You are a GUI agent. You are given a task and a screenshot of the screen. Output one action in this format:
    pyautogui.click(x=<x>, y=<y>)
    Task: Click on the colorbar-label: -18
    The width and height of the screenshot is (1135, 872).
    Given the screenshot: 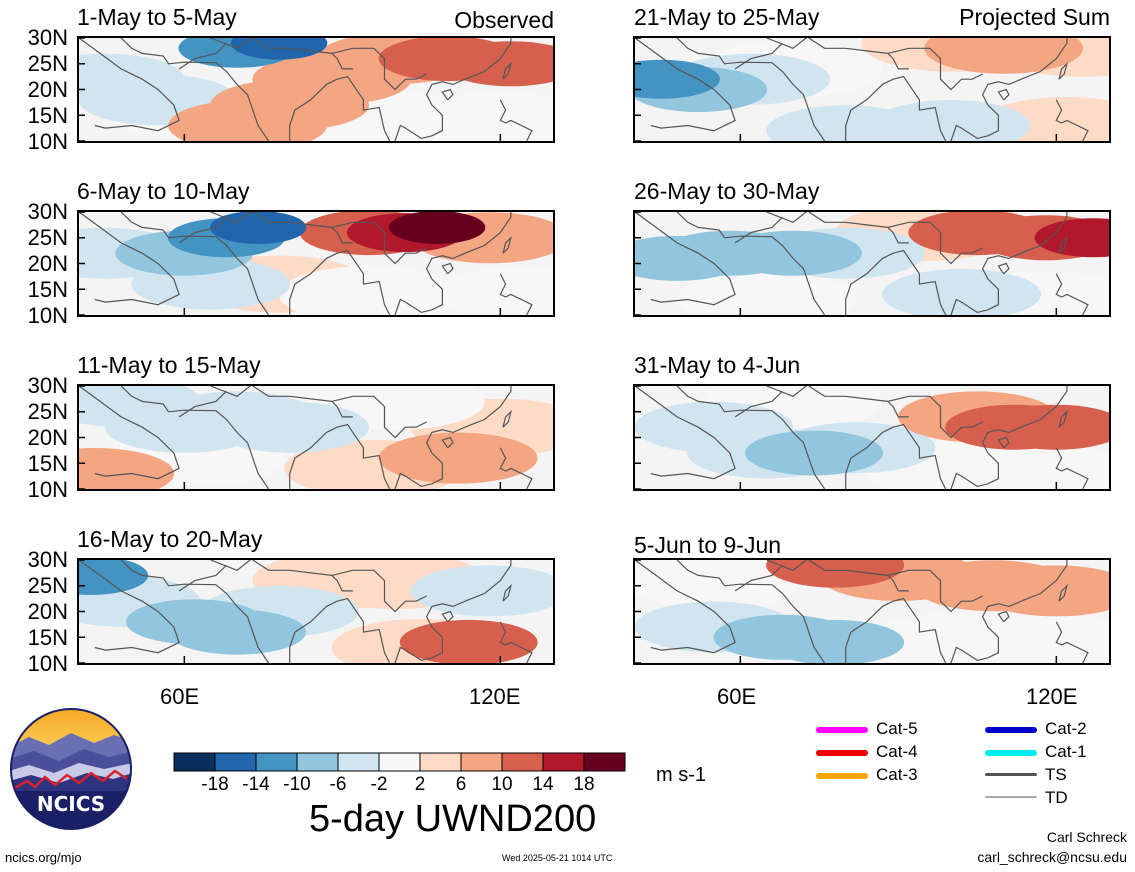 What is the action you would take?
    pyautogui.click(x=215, y=784)
    